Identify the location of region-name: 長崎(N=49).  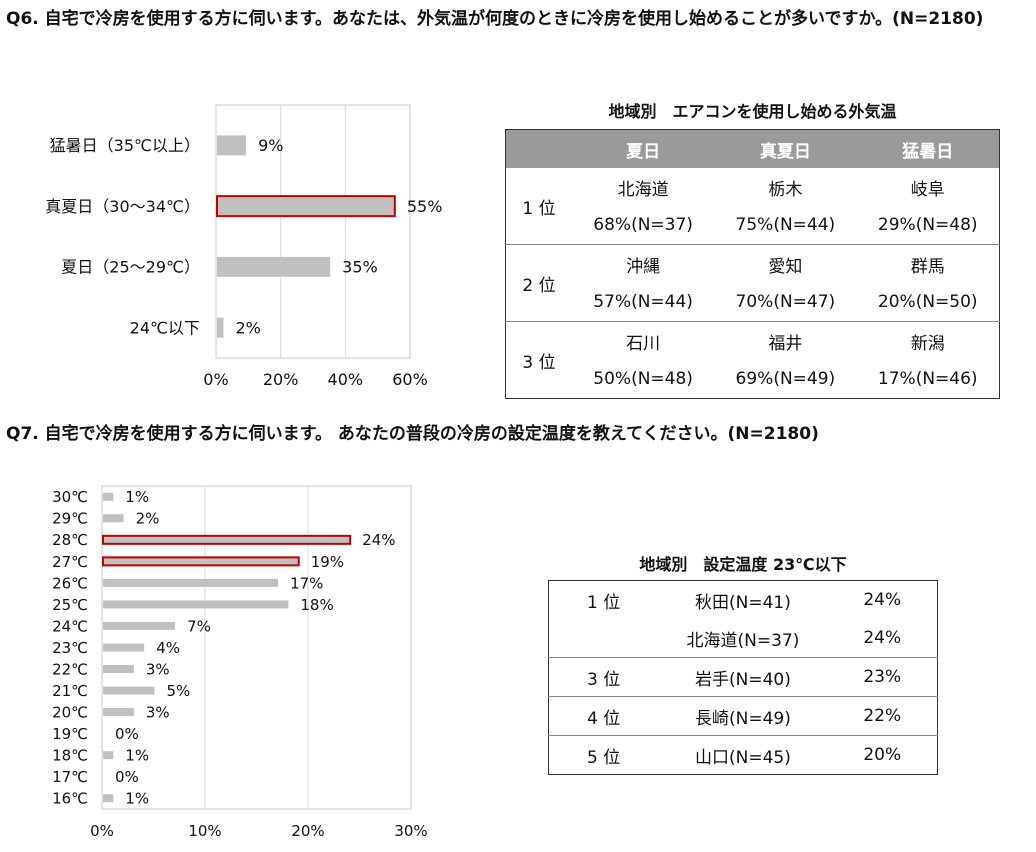
(743, 716).